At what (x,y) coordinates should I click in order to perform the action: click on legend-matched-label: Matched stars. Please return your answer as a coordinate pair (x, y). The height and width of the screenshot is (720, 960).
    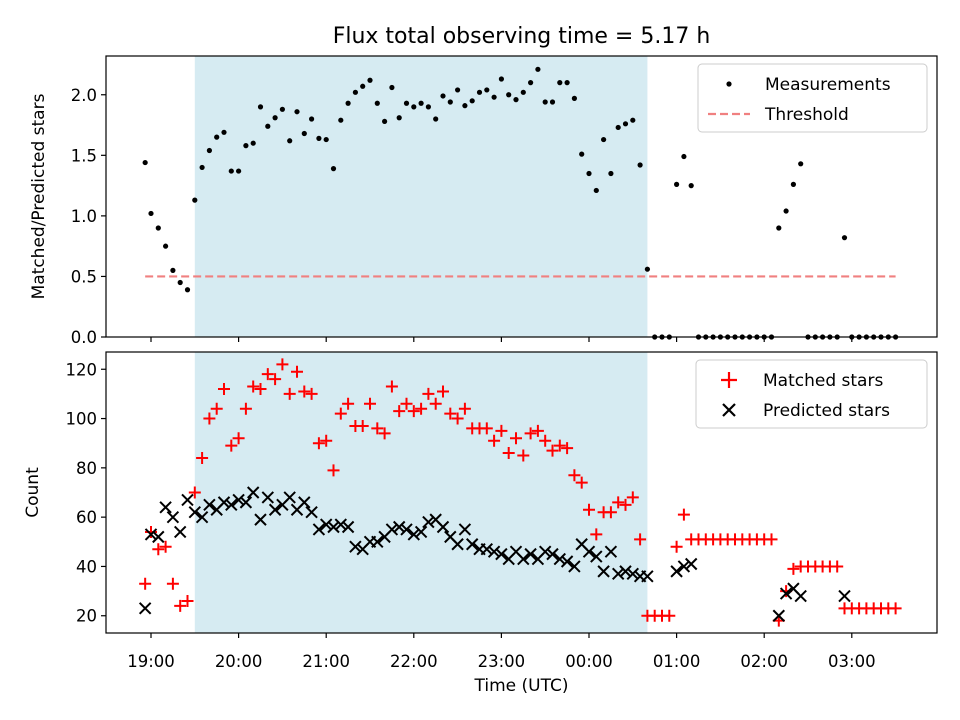
    Looking at the image, I should click on (823, 381).